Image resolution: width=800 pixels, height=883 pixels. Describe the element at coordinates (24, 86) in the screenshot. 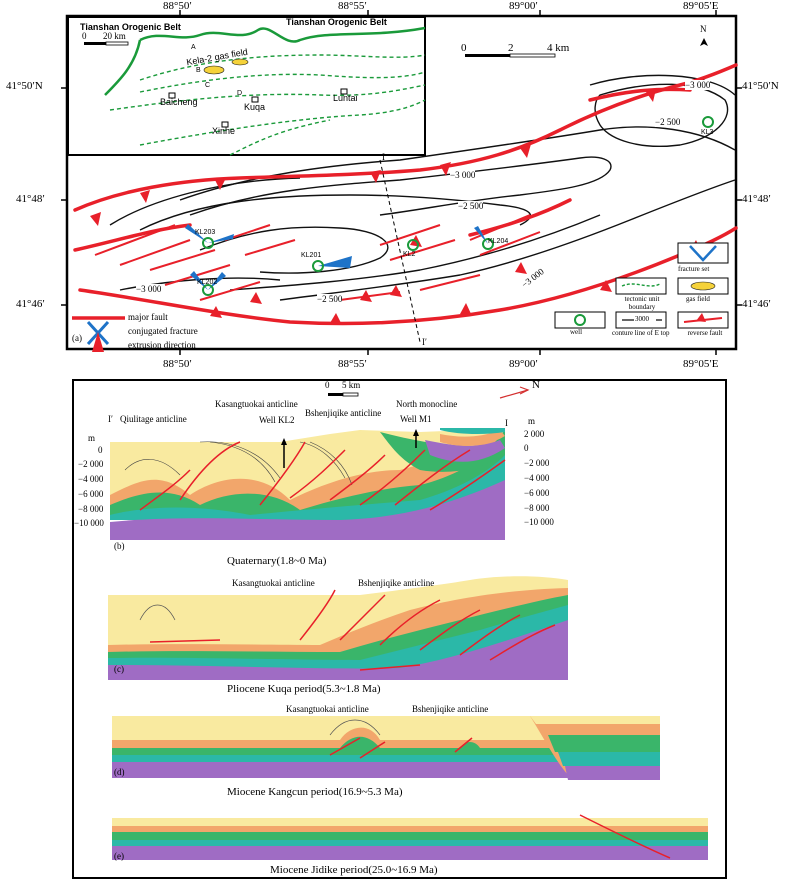

I see `coord-left-1: 41°50′N` at that location.